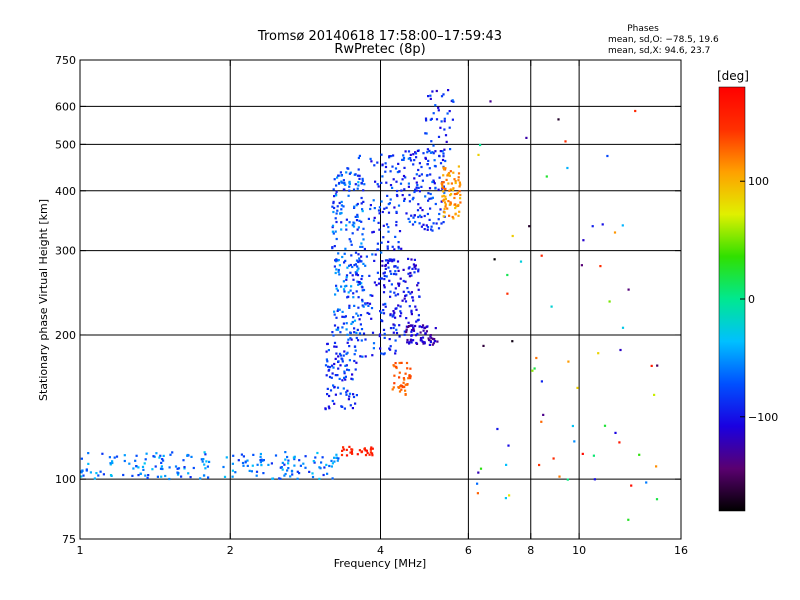  I want to click on y-tick-label: 400, so click(65, 191).